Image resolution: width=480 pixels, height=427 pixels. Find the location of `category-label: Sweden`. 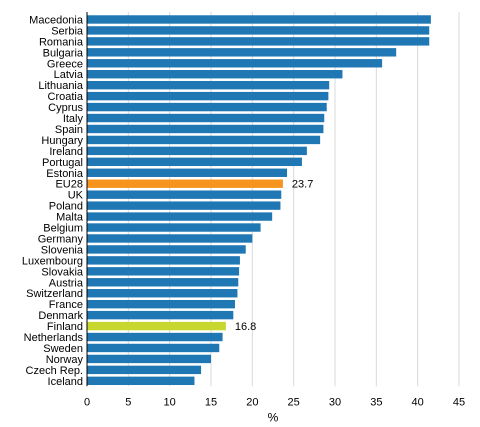

category-label: Sweden is located at coordinates (63, 349).